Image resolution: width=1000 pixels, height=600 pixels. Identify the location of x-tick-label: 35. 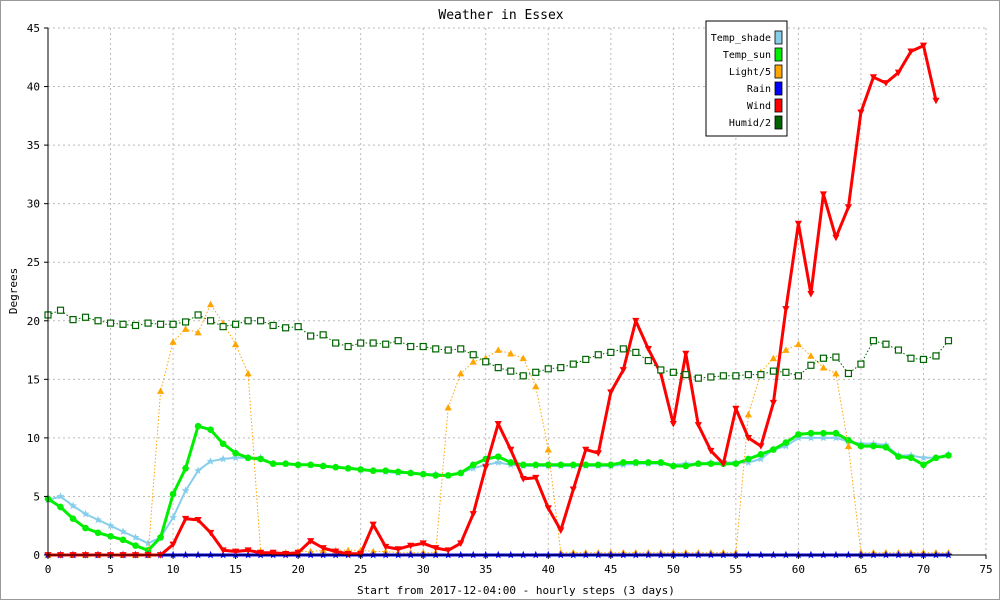
(485, 569).